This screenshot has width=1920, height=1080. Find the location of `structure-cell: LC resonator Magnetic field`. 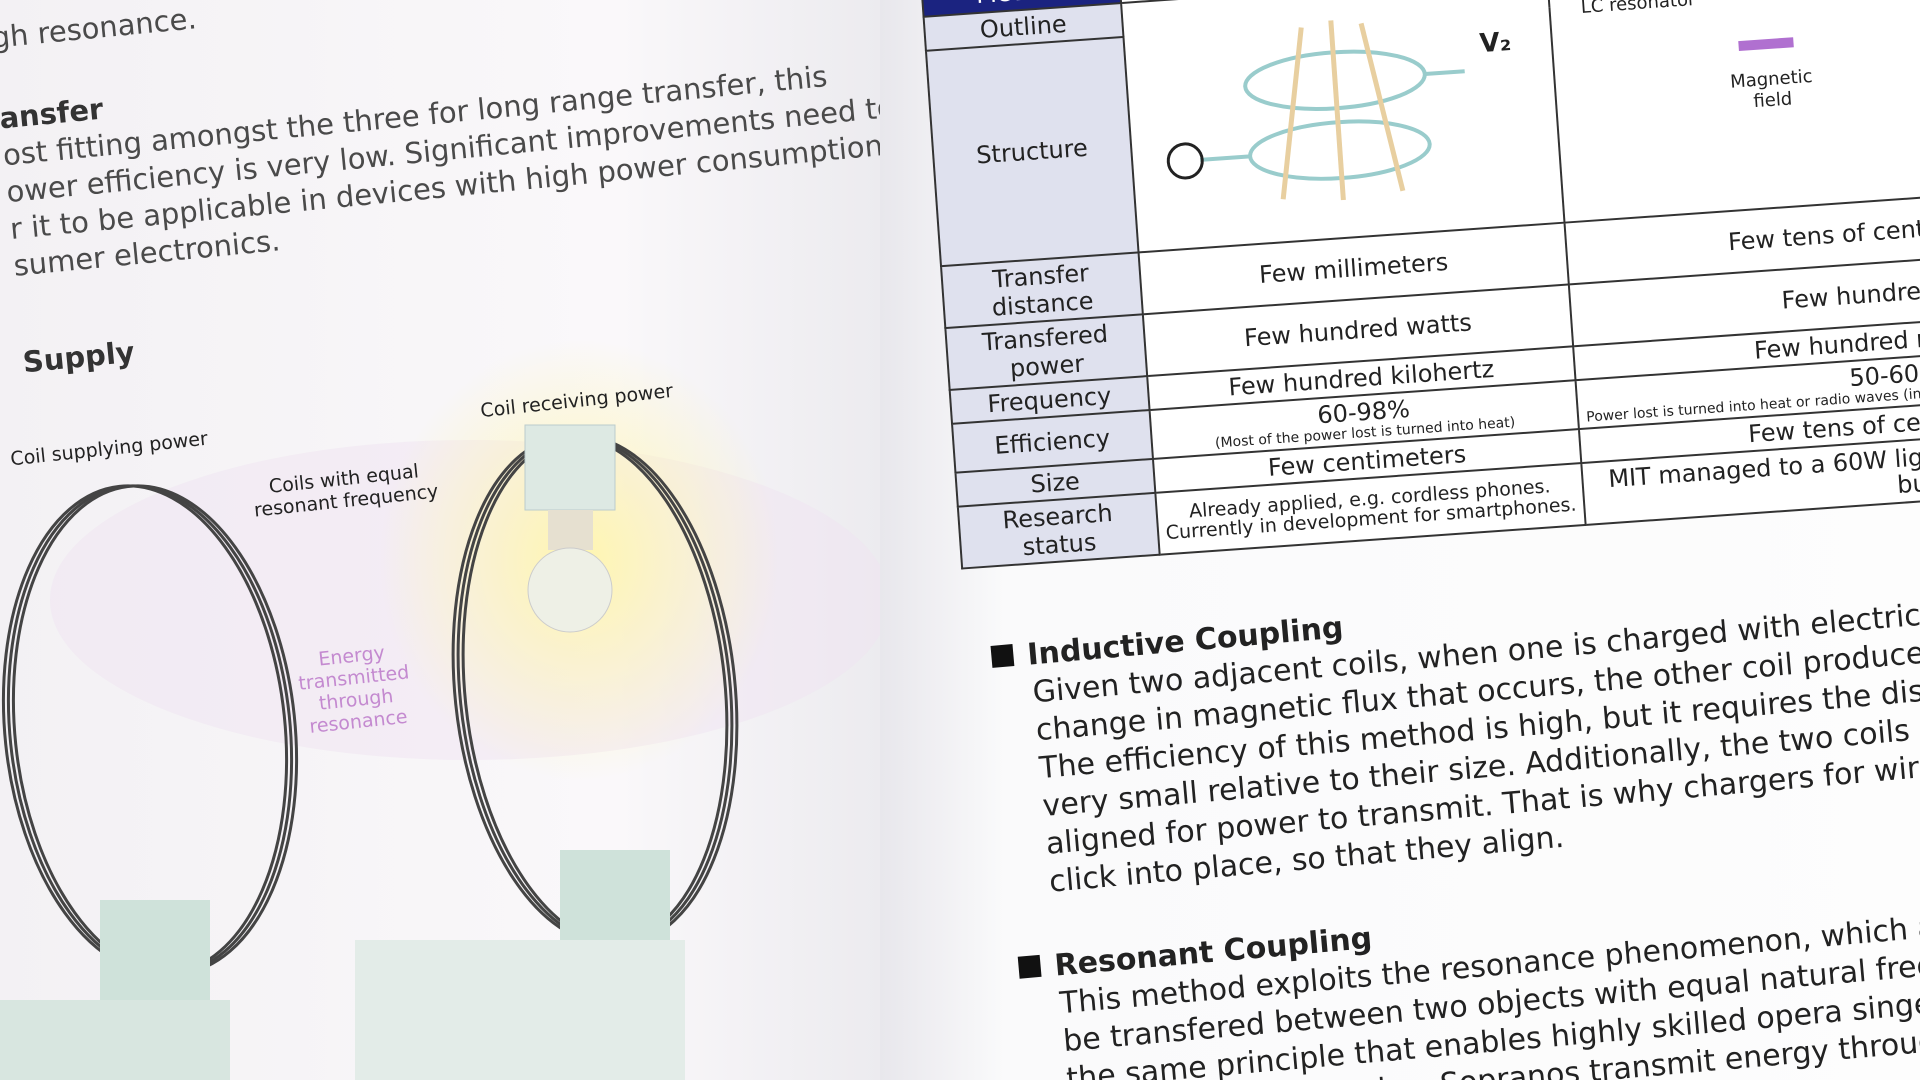

structure-cell: LC resonator Magnetic field is located at coordinates (1733, 111).